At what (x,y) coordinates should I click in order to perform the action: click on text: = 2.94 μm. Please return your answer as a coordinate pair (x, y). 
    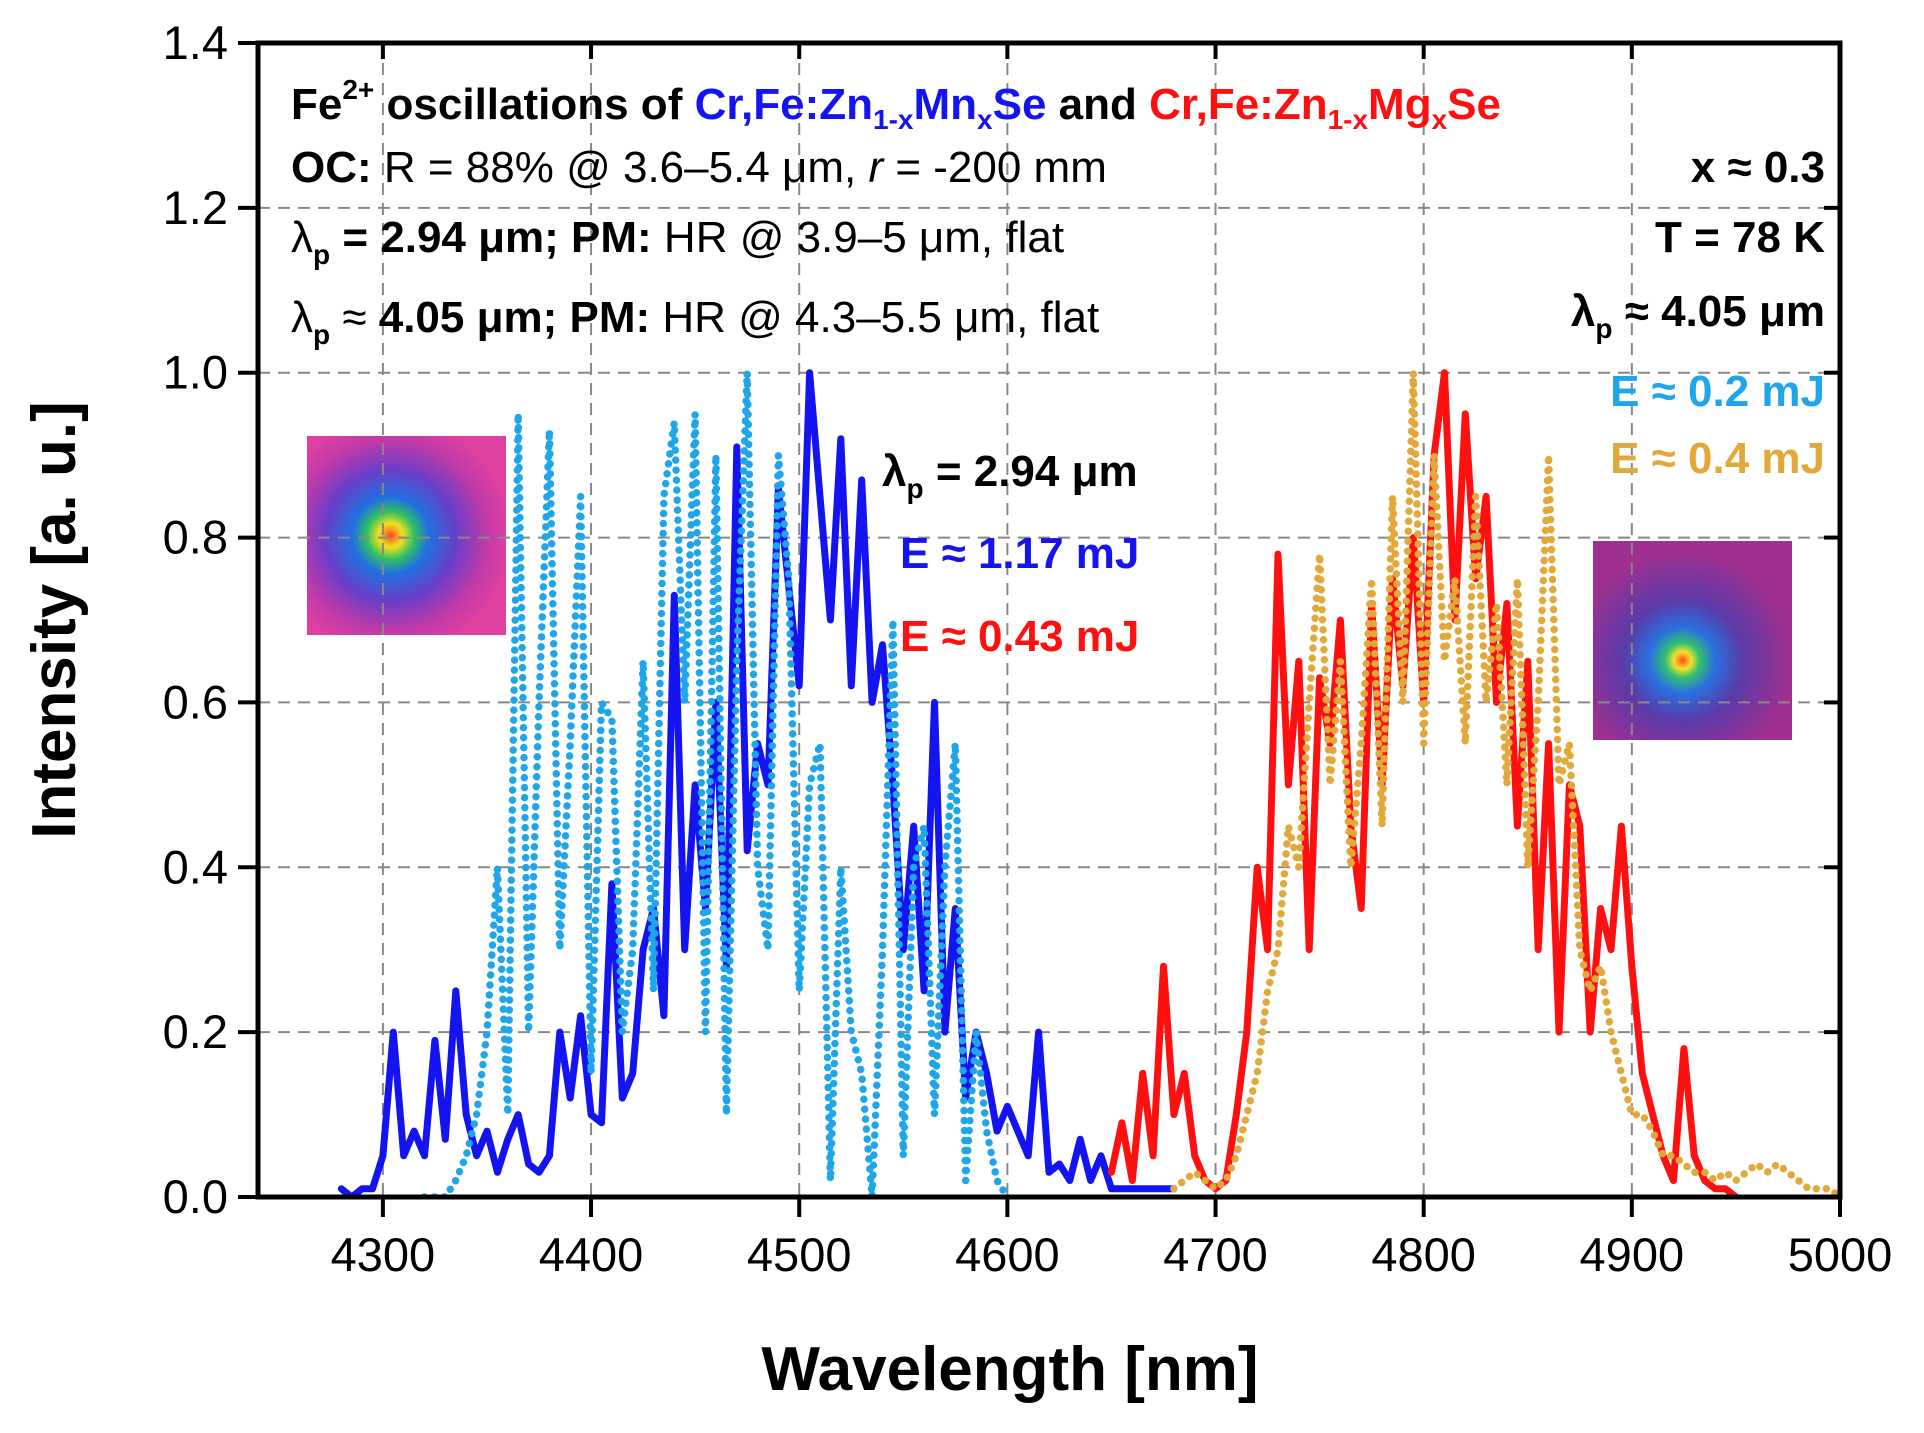
    Looking at the image, I should click on (1031, 471).